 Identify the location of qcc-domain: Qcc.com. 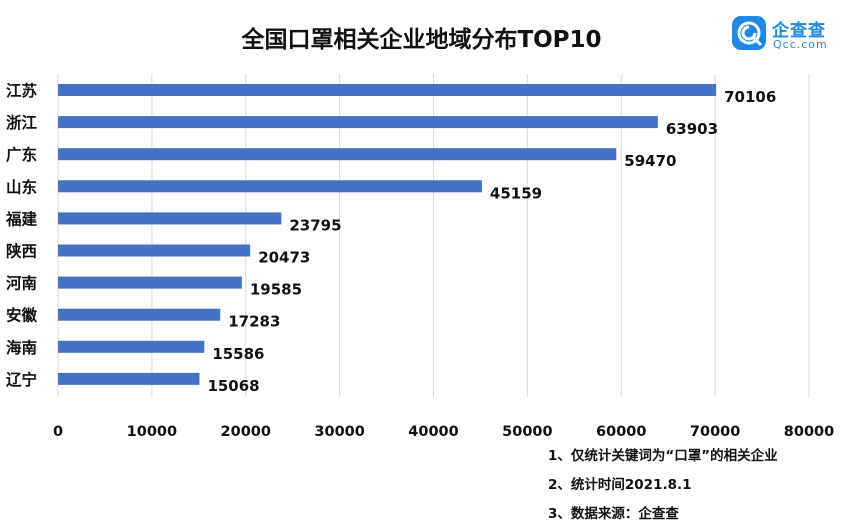
(800, 44).